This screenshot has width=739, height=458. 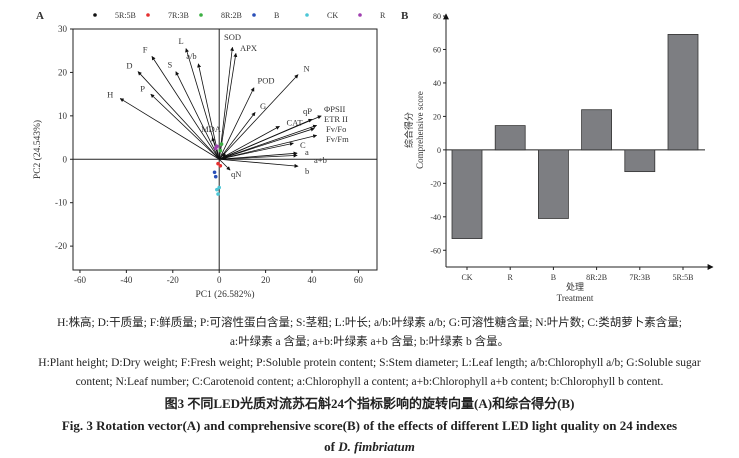 I want to click on caption-notes-cn-2: a:叶绿素 a 含量; a+b:叶绿素 a+b 含量; b:叶绿素 b 含量。, so click(x=369, y=342).